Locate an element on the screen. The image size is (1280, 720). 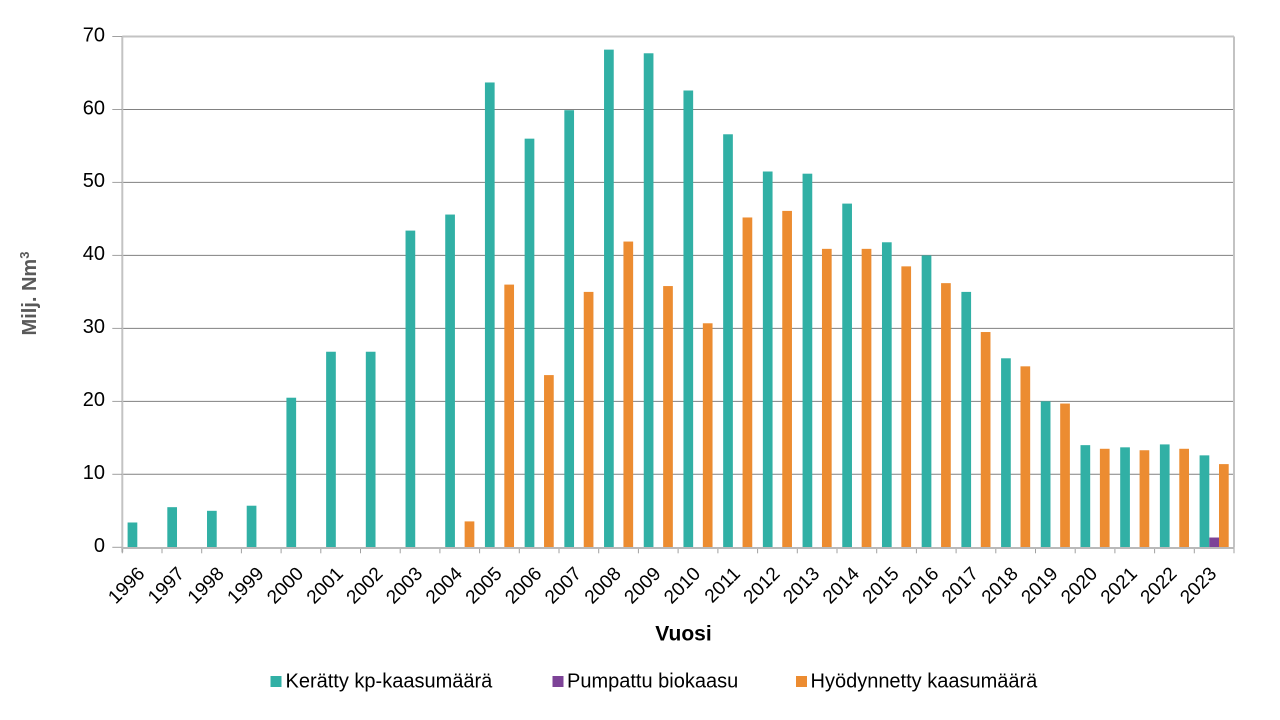
svg-text: 20 is located at coordinates (94, 400).